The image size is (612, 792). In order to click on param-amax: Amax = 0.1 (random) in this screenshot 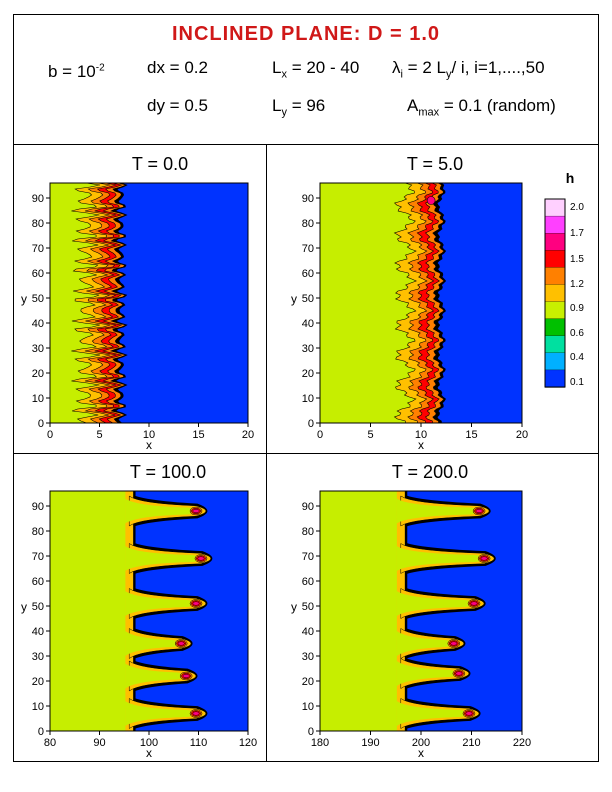, I will do `click(481, 107)`.